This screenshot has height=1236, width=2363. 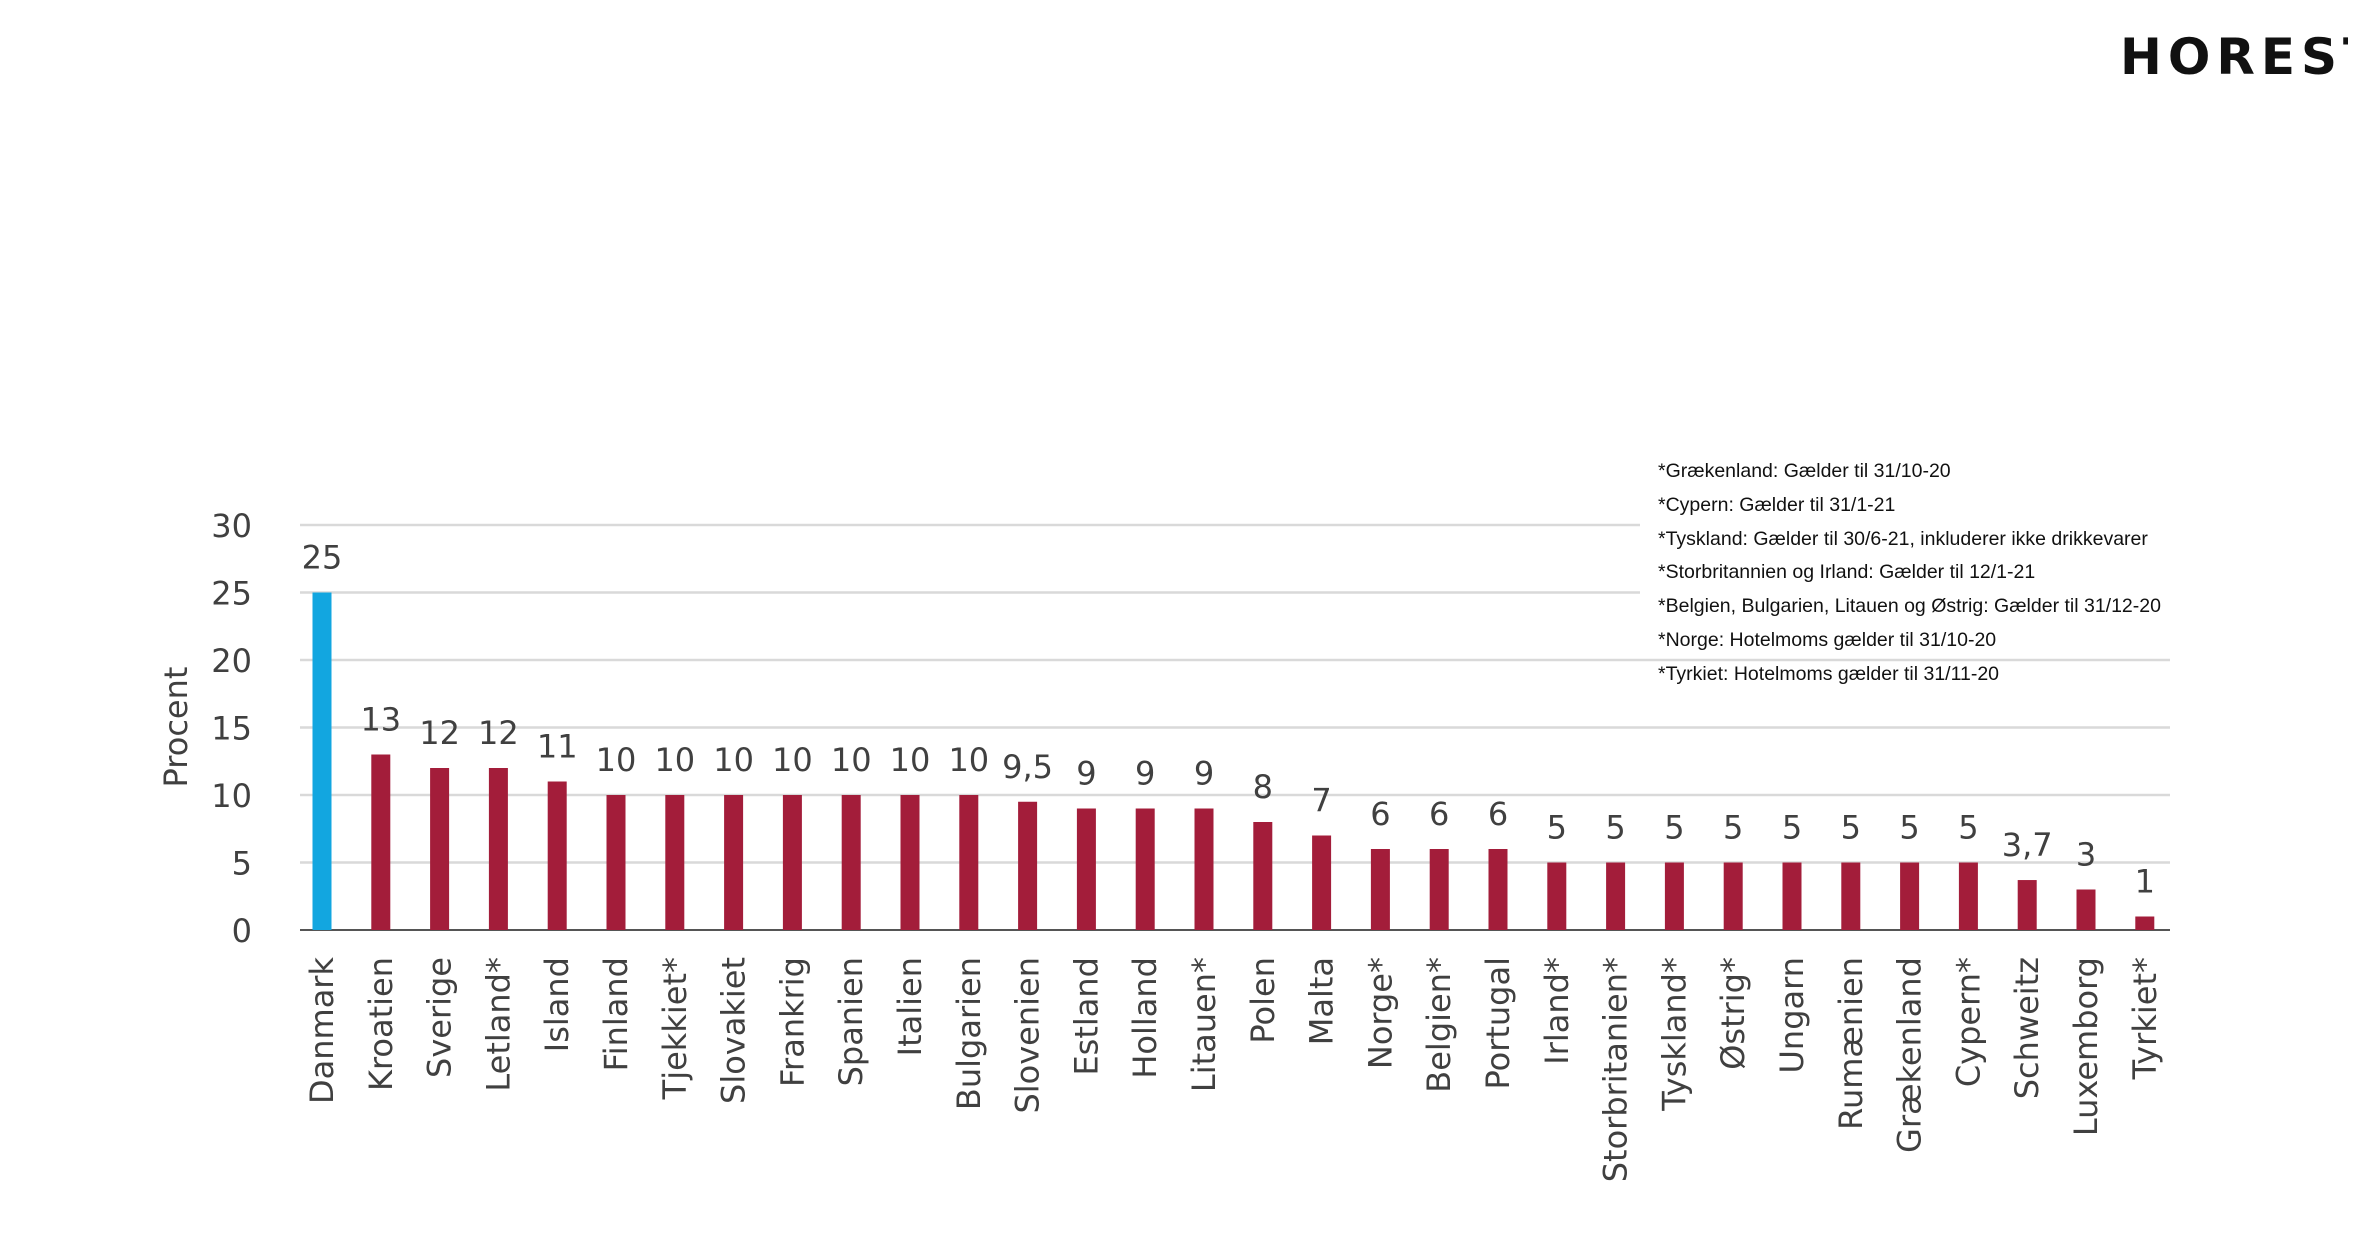 What do you see at coordinates (1028, 1035) in the screenshot?
I see `category-label: Slovenien` at bounding box center [1028, 1035].